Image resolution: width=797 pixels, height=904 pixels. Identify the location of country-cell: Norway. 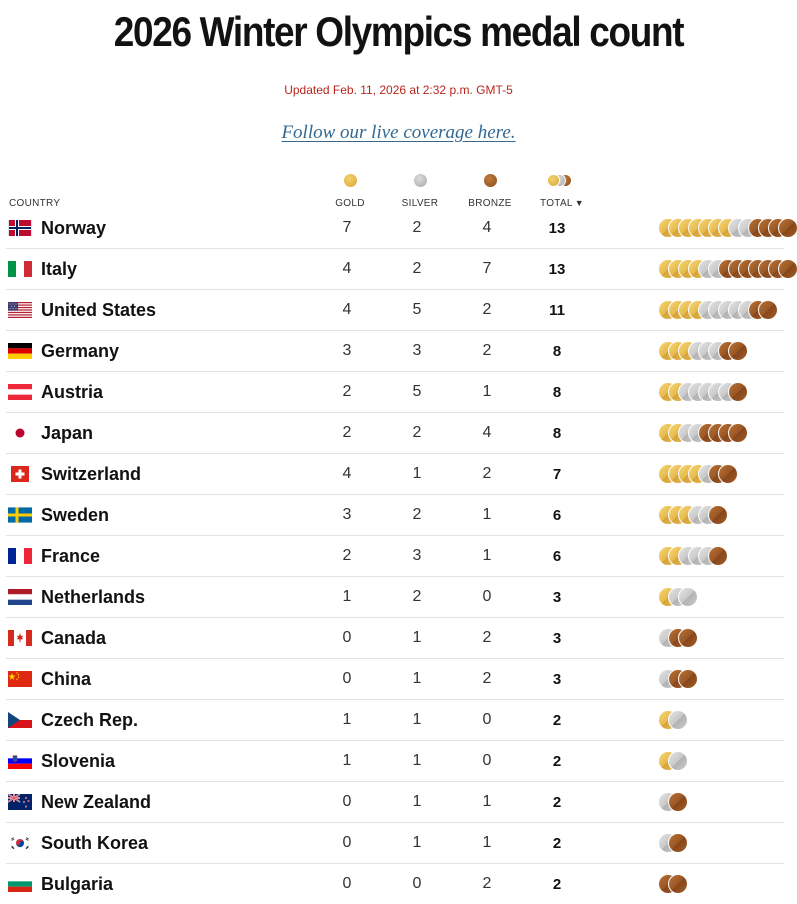
(159, 228).